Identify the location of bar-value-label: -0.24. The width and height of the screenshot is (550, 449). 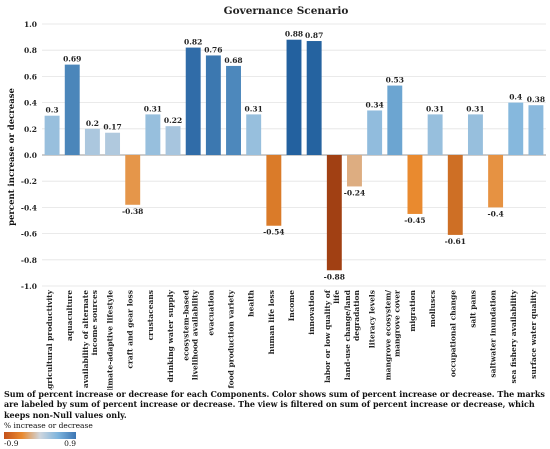
(354, 192).